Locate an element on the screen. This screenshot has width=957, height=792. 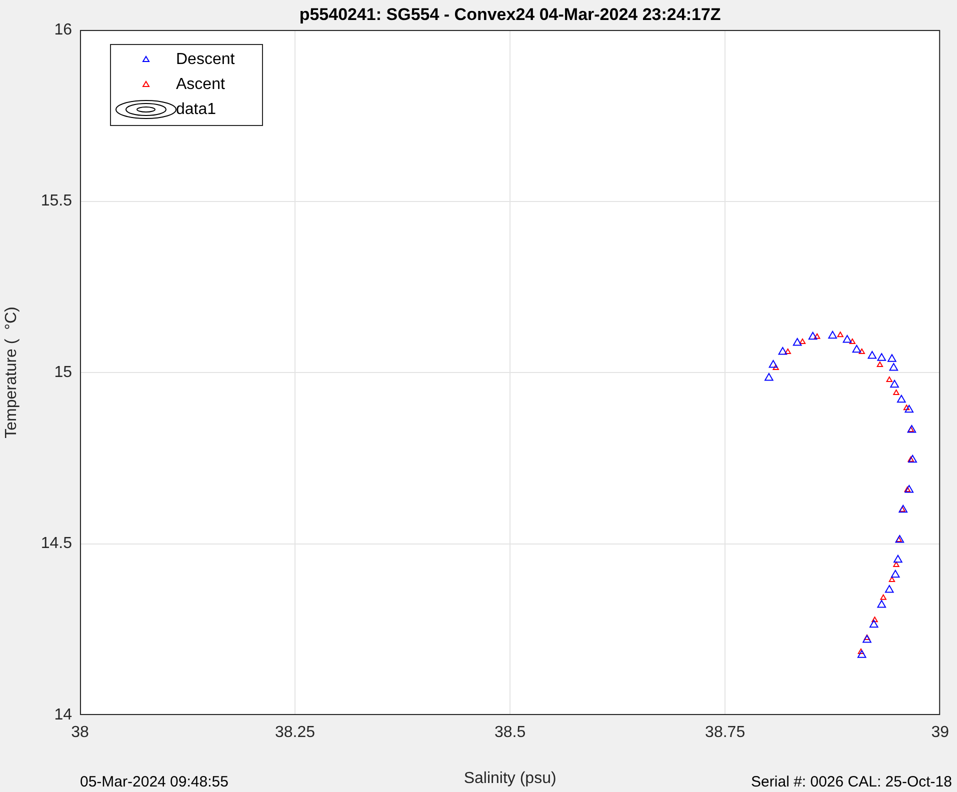
x-axis-title: Salinity (psu) is located at coordinates (510, 778).